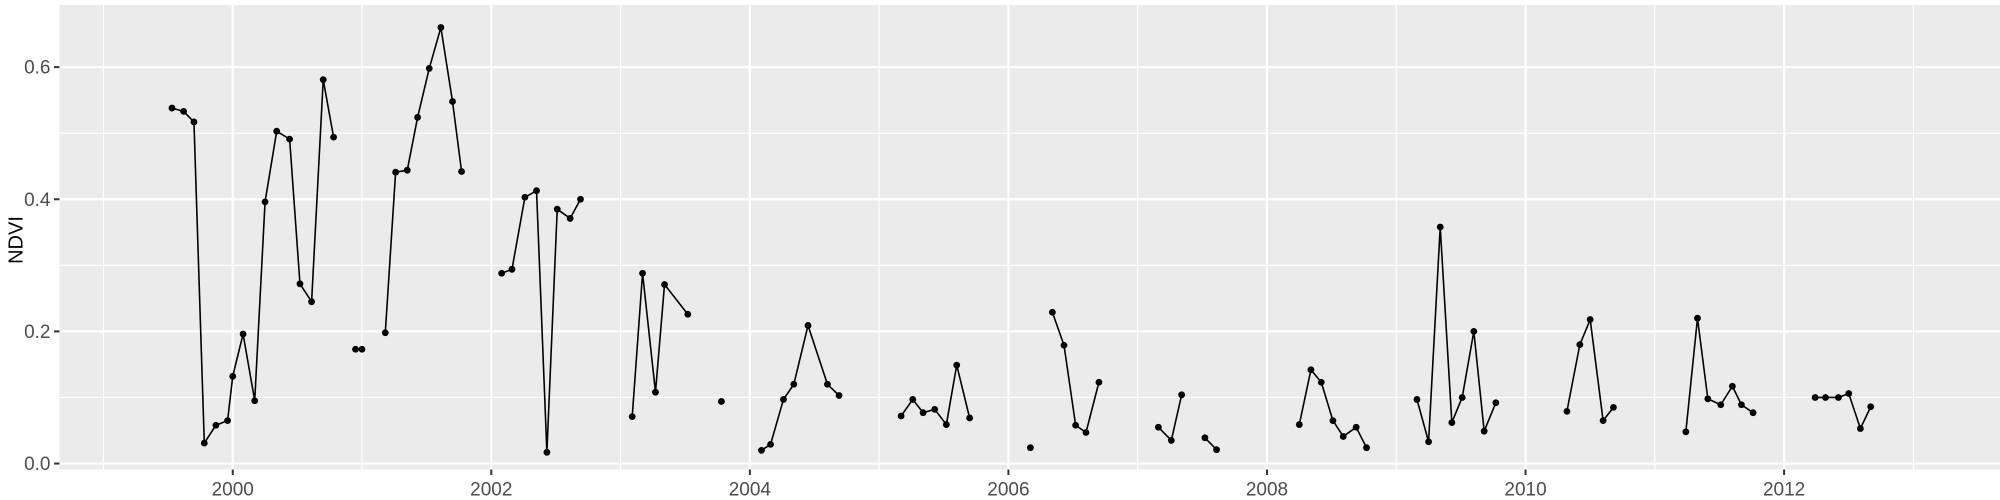 This screenshot has width=2000, height=500. I want to click on y-axis-tick-label: 0.6, so click(37, 68).